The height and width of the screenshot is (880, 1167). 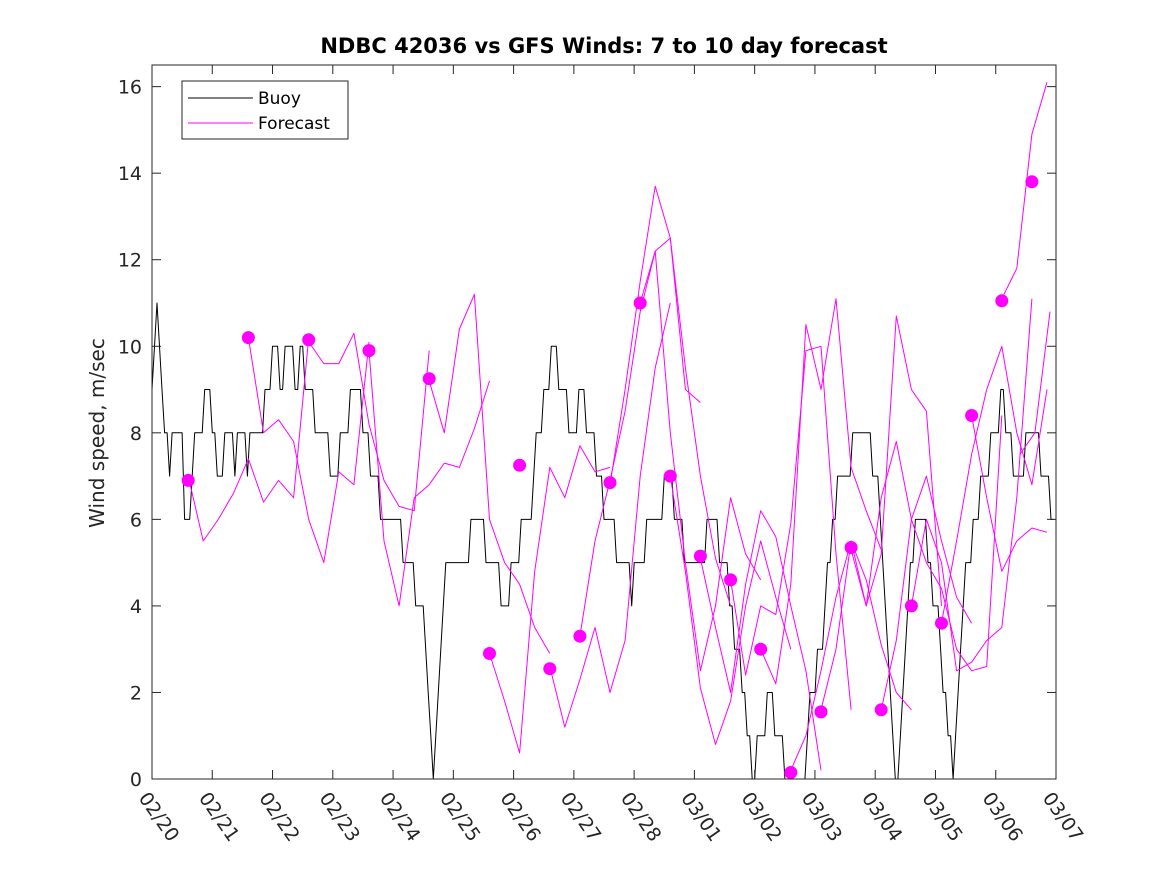 I want to click on legend-box, so click(x=265, y=110).